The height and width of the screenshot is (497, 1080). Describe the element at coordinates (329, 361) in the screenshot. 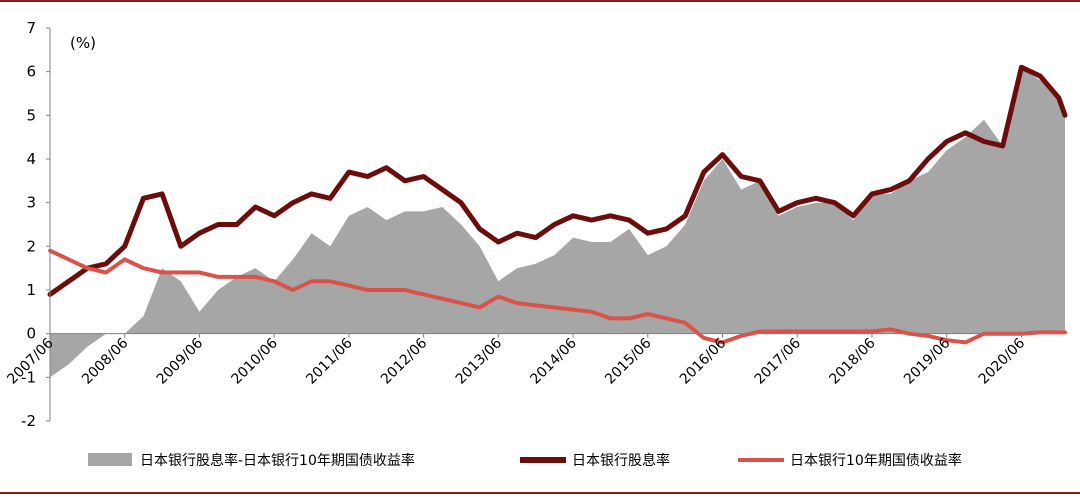

I see `x-tick-label: 2011/06` at that location.